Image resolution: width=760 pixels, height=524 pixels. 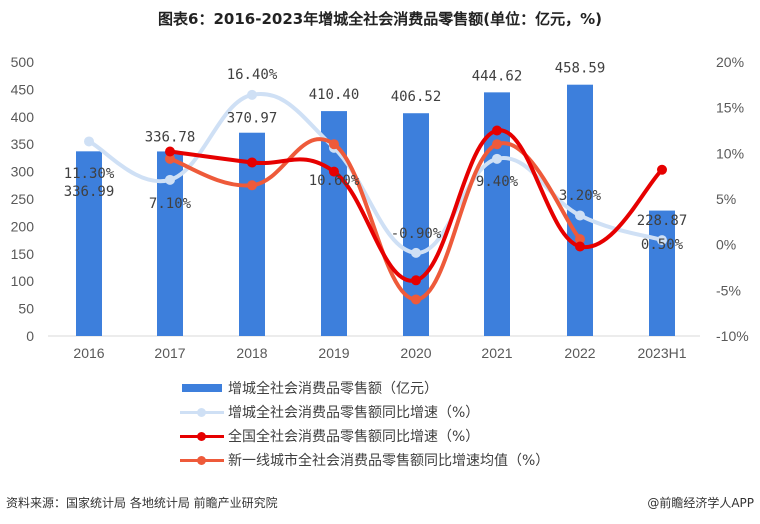 What do you see at coordinates (30, 336) in the screenshot?
I see `left-tick: 0` at bounding box center [30, 336].